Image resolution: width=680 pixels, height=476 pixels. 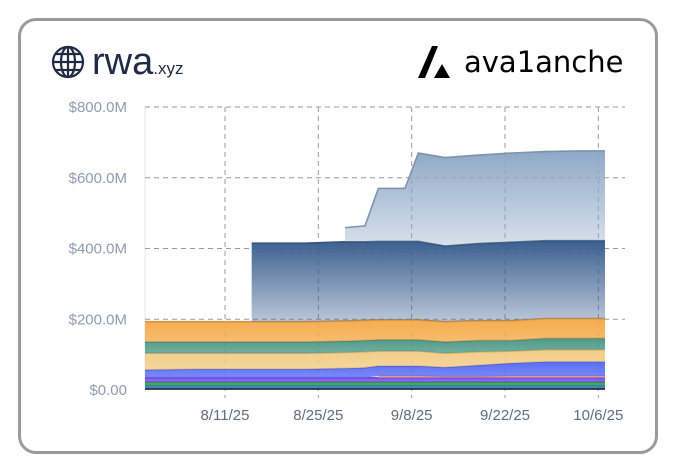 What do you see at coordinates (108, 390) in the screenshot?
I see `y-tick-label: $0.00` at bounding box center [108, 390].